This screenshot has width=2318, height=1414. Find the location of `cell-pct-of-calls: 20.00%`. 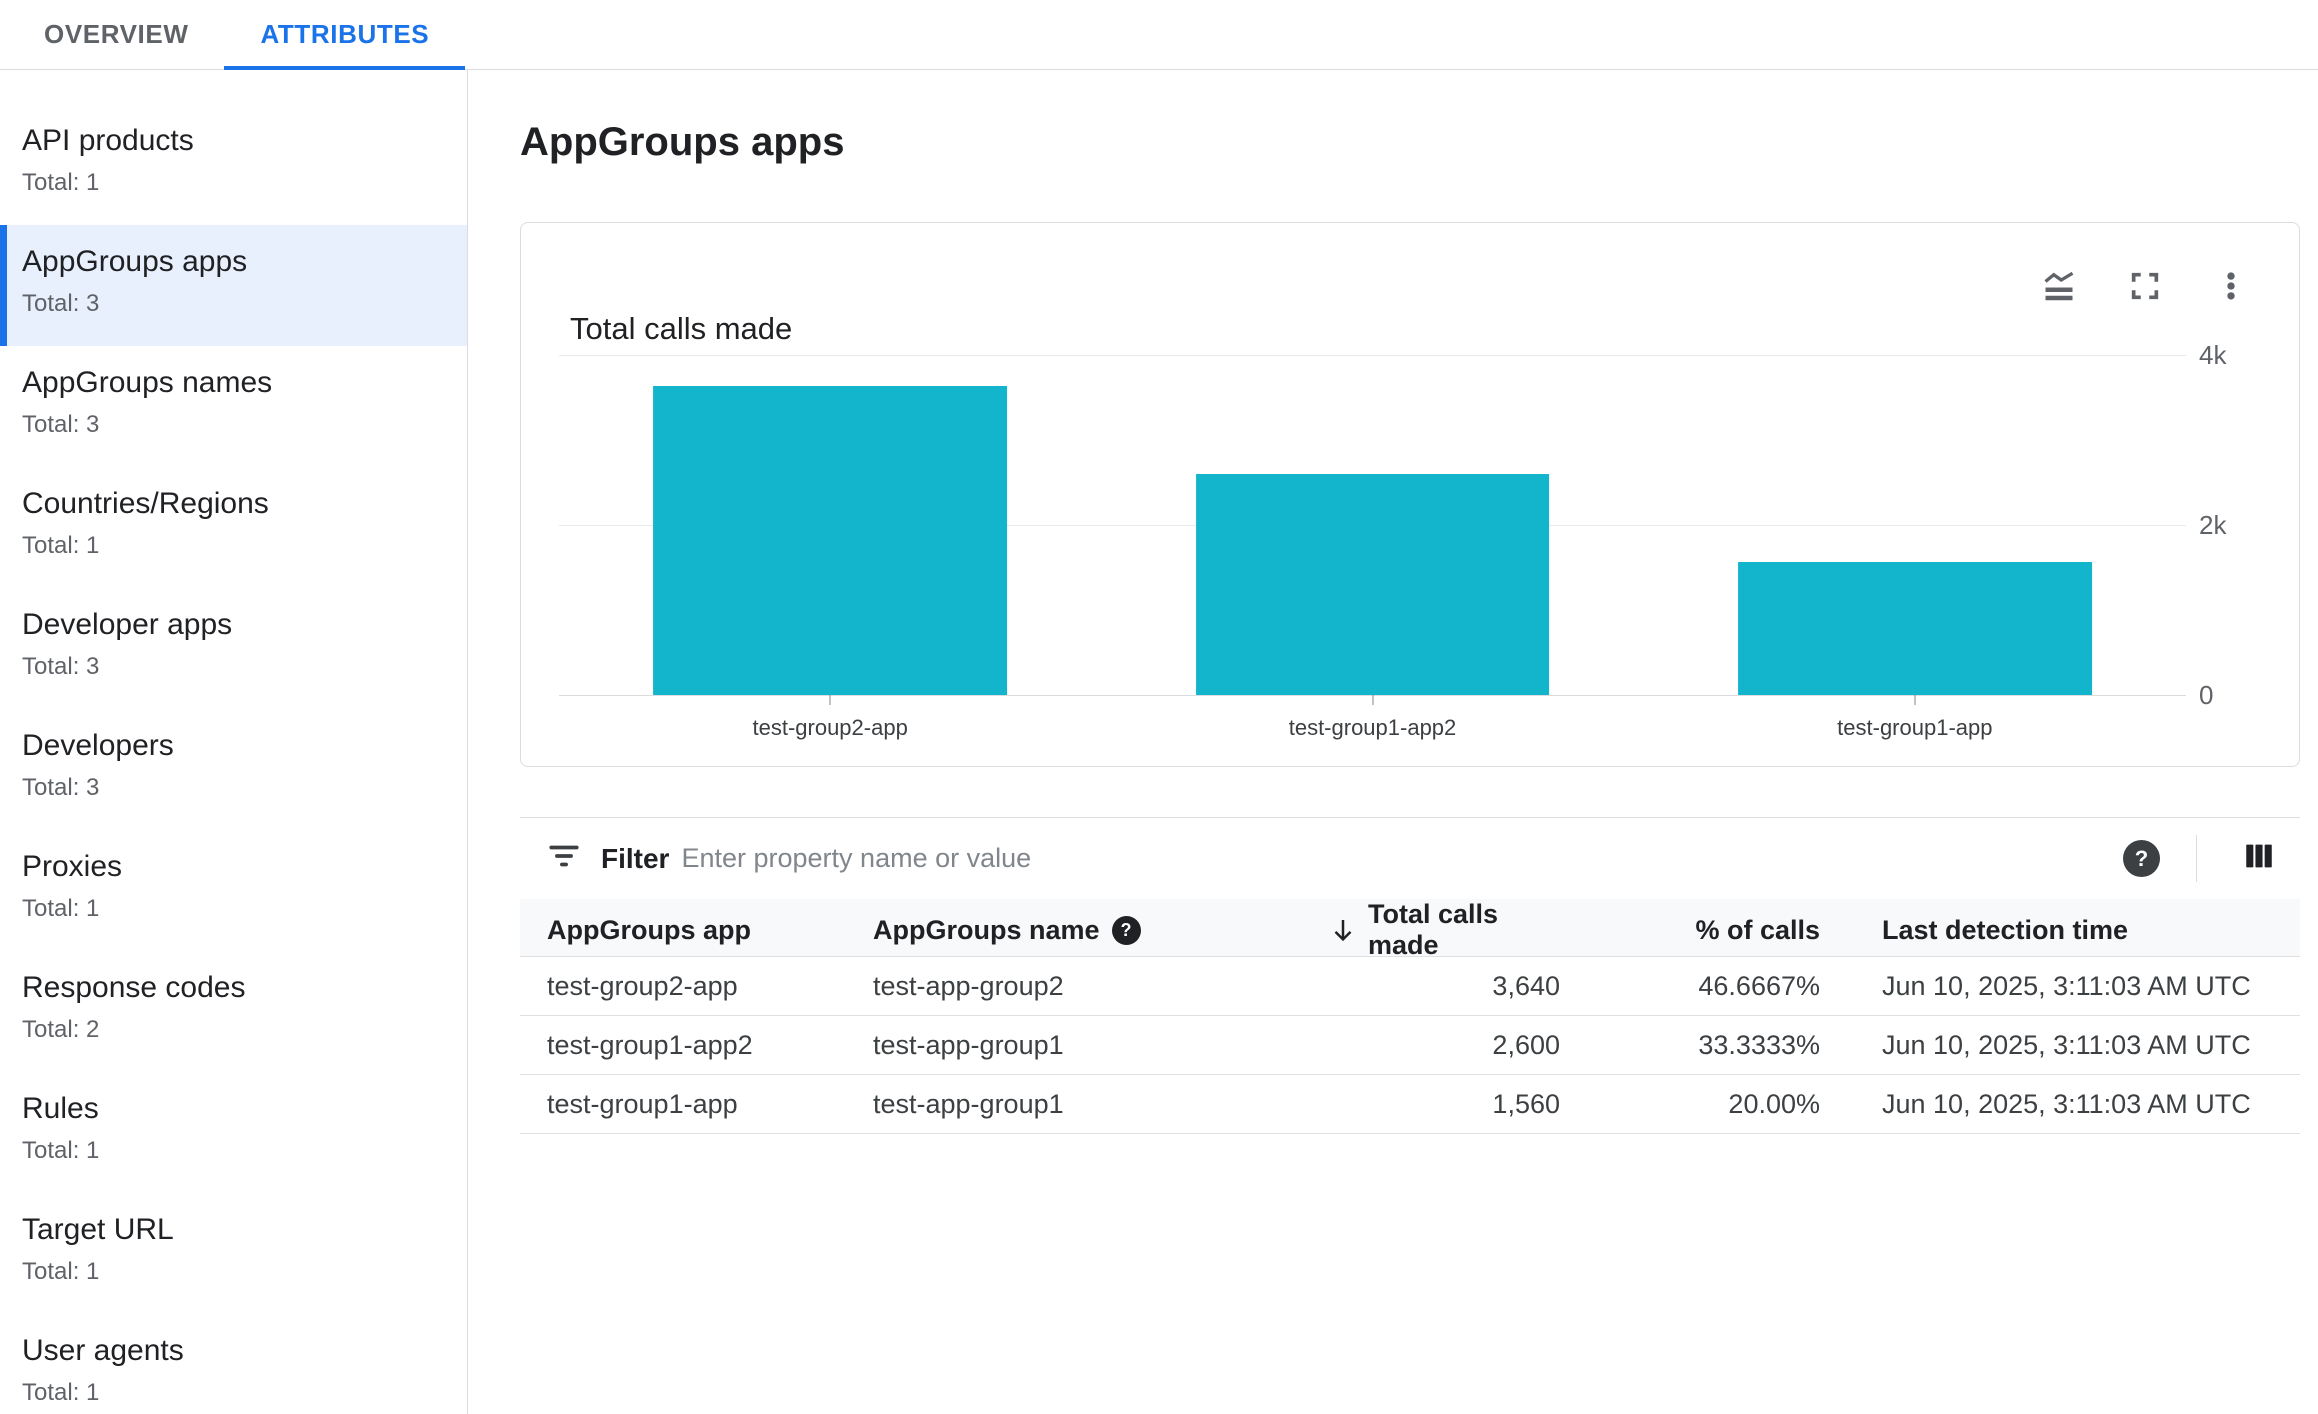

cell-pct-of-calls: 20.00% is located at coordinates (1774, 1103).